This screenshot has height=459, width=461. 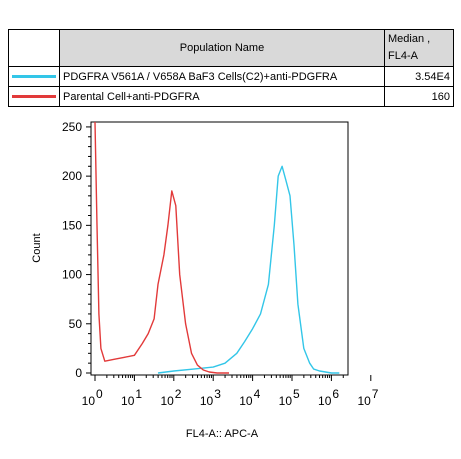 I want to click on legend-series-name: Parental Cell+anti-PDGFRA, so click(x=222, y=96).